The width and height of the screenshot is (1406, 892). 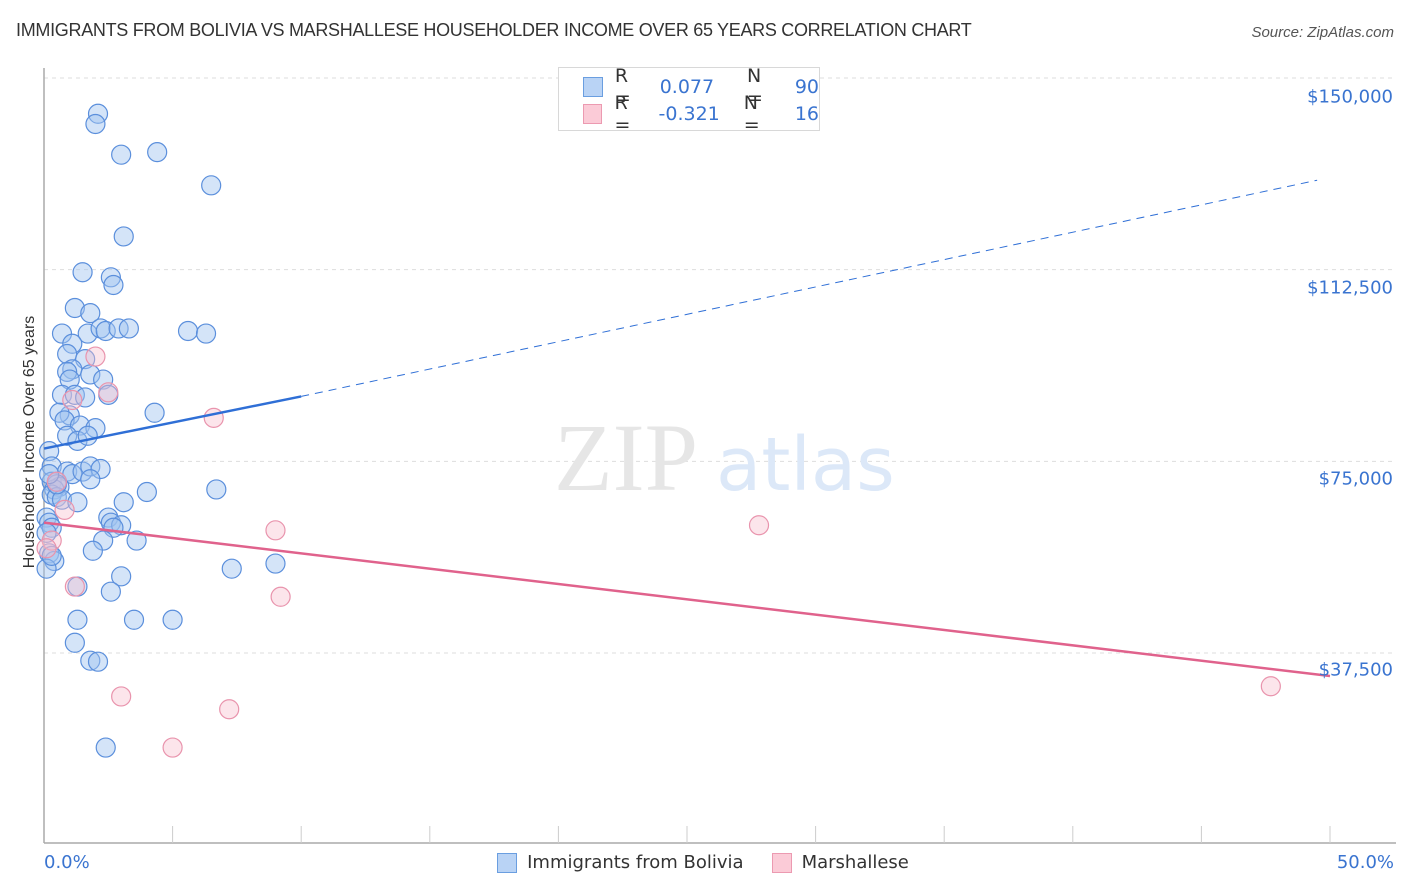 I want to click on y-tick-150000: $150,000, so click(x=1350, y=97).